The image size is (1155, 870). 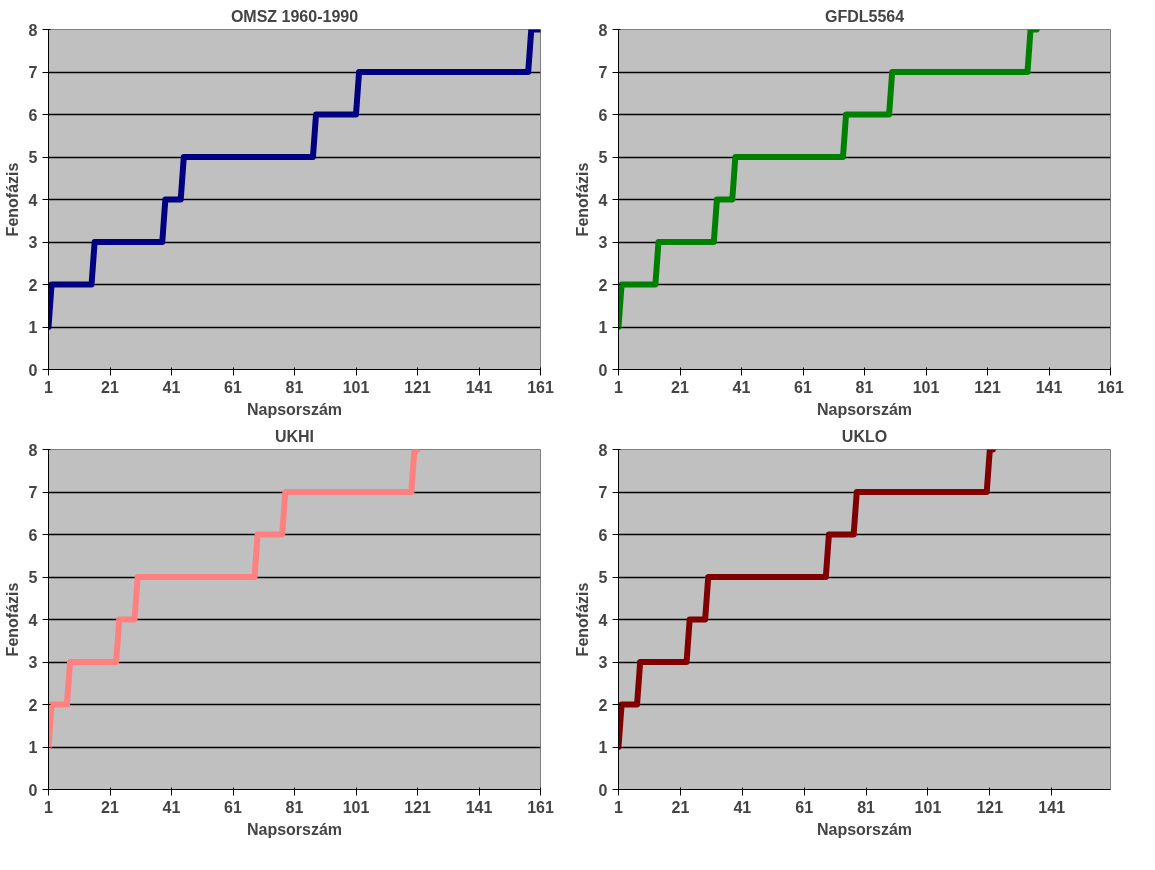 I want to click on chart-title: UKLO, so click(x=864, y=436).